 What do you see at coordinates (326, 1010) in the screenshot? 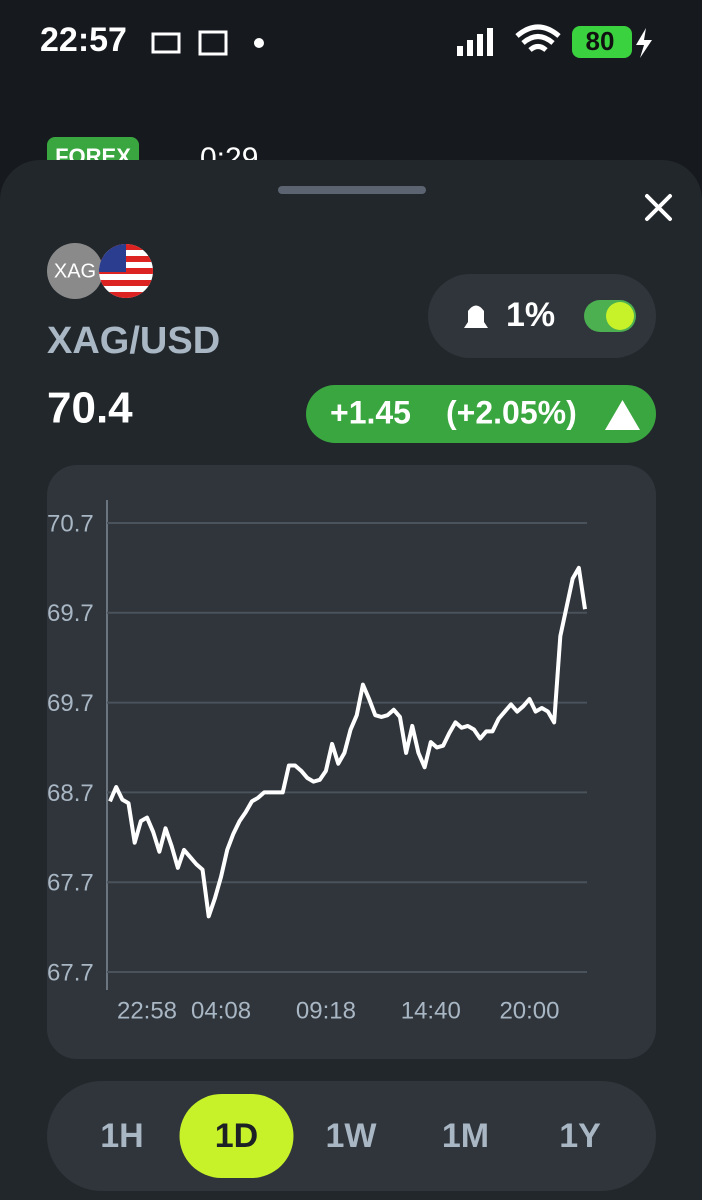
I see `x-tick-label: 09:18` at bounding box center [326, 1010].